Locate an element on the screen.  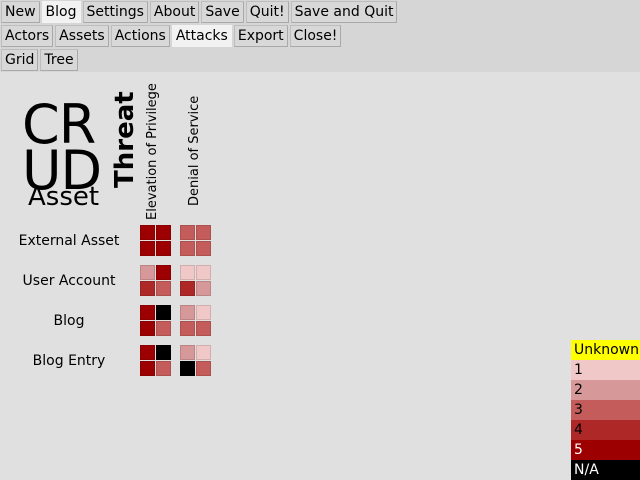
legend-item-3: 3 is located at coordinates (605, 410).